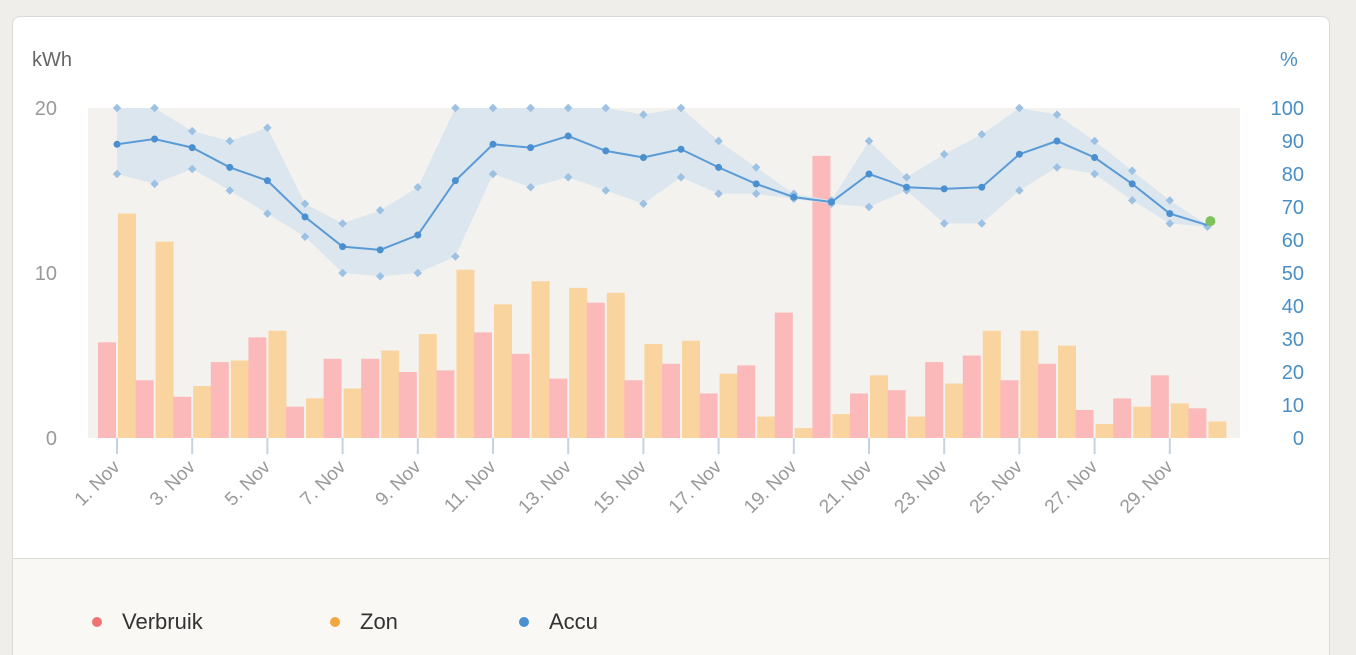 Image resolution: width=1356 pixels, height=655 pixels. I want to click on left-tick-label: 10, so click(46, 274).